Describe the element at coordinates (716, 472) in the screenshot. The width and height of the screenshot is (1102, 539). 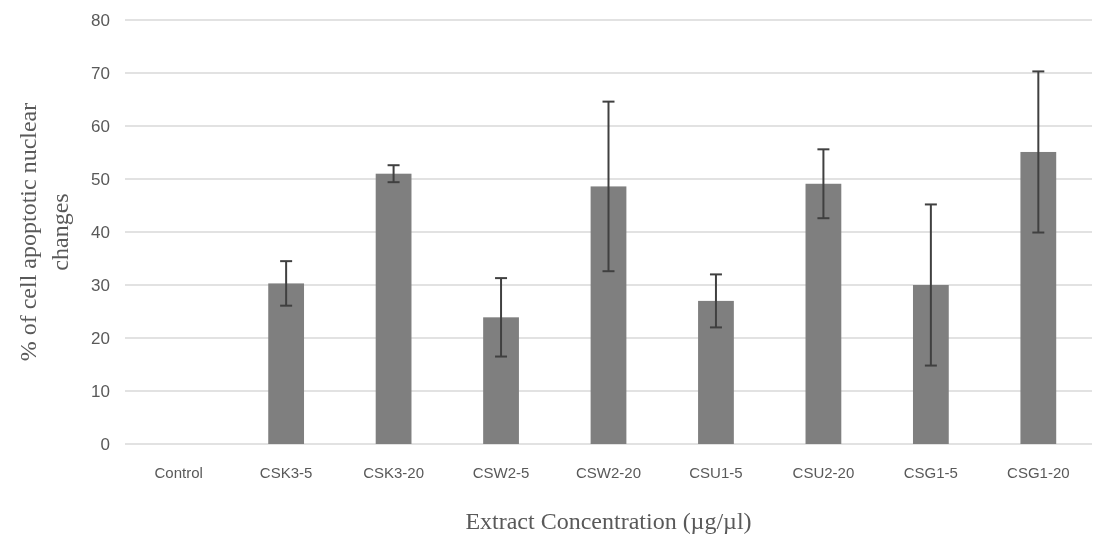
I see `x-tick-label: CSU1-5` at that location.